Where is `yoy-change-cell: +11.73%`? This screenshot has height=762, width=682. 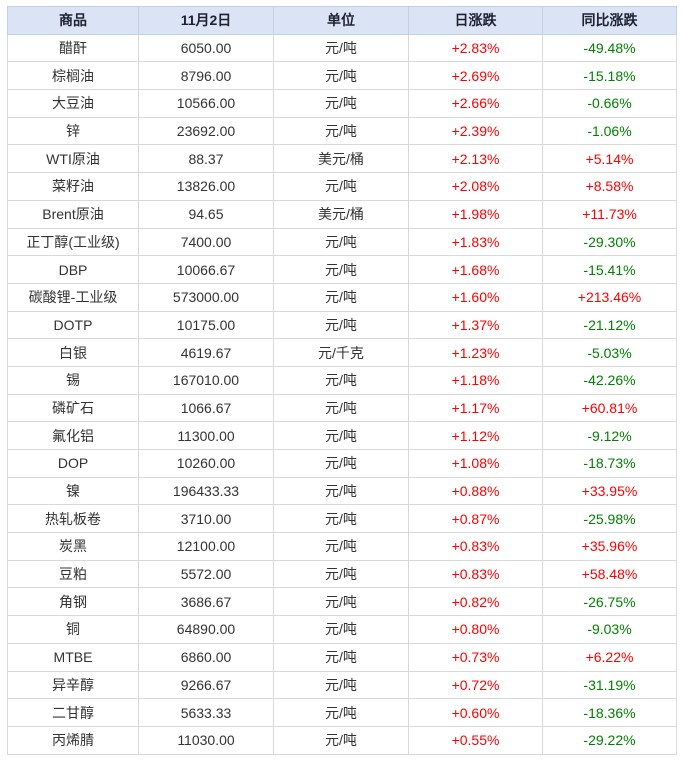 yoy-change-cell: +11.73% is located at coordinates (609, 214).